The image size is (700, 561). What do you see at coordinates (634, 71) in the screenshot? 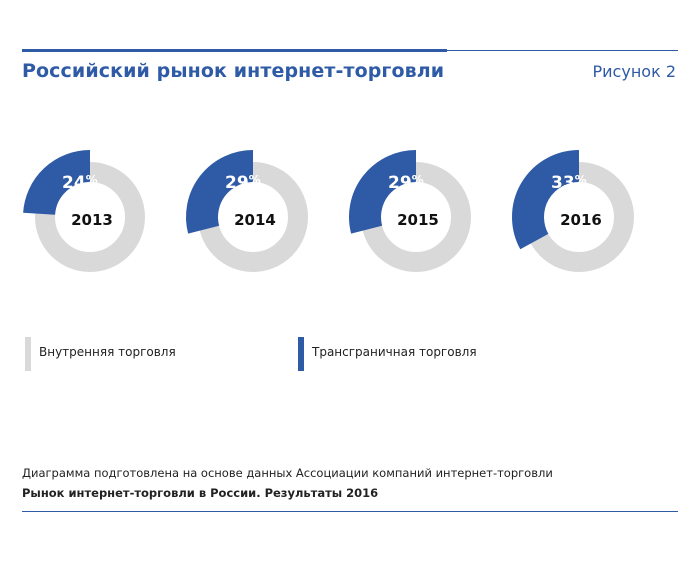
I see `figure-label: Рисунок 2` at bounding box center [634, 71].